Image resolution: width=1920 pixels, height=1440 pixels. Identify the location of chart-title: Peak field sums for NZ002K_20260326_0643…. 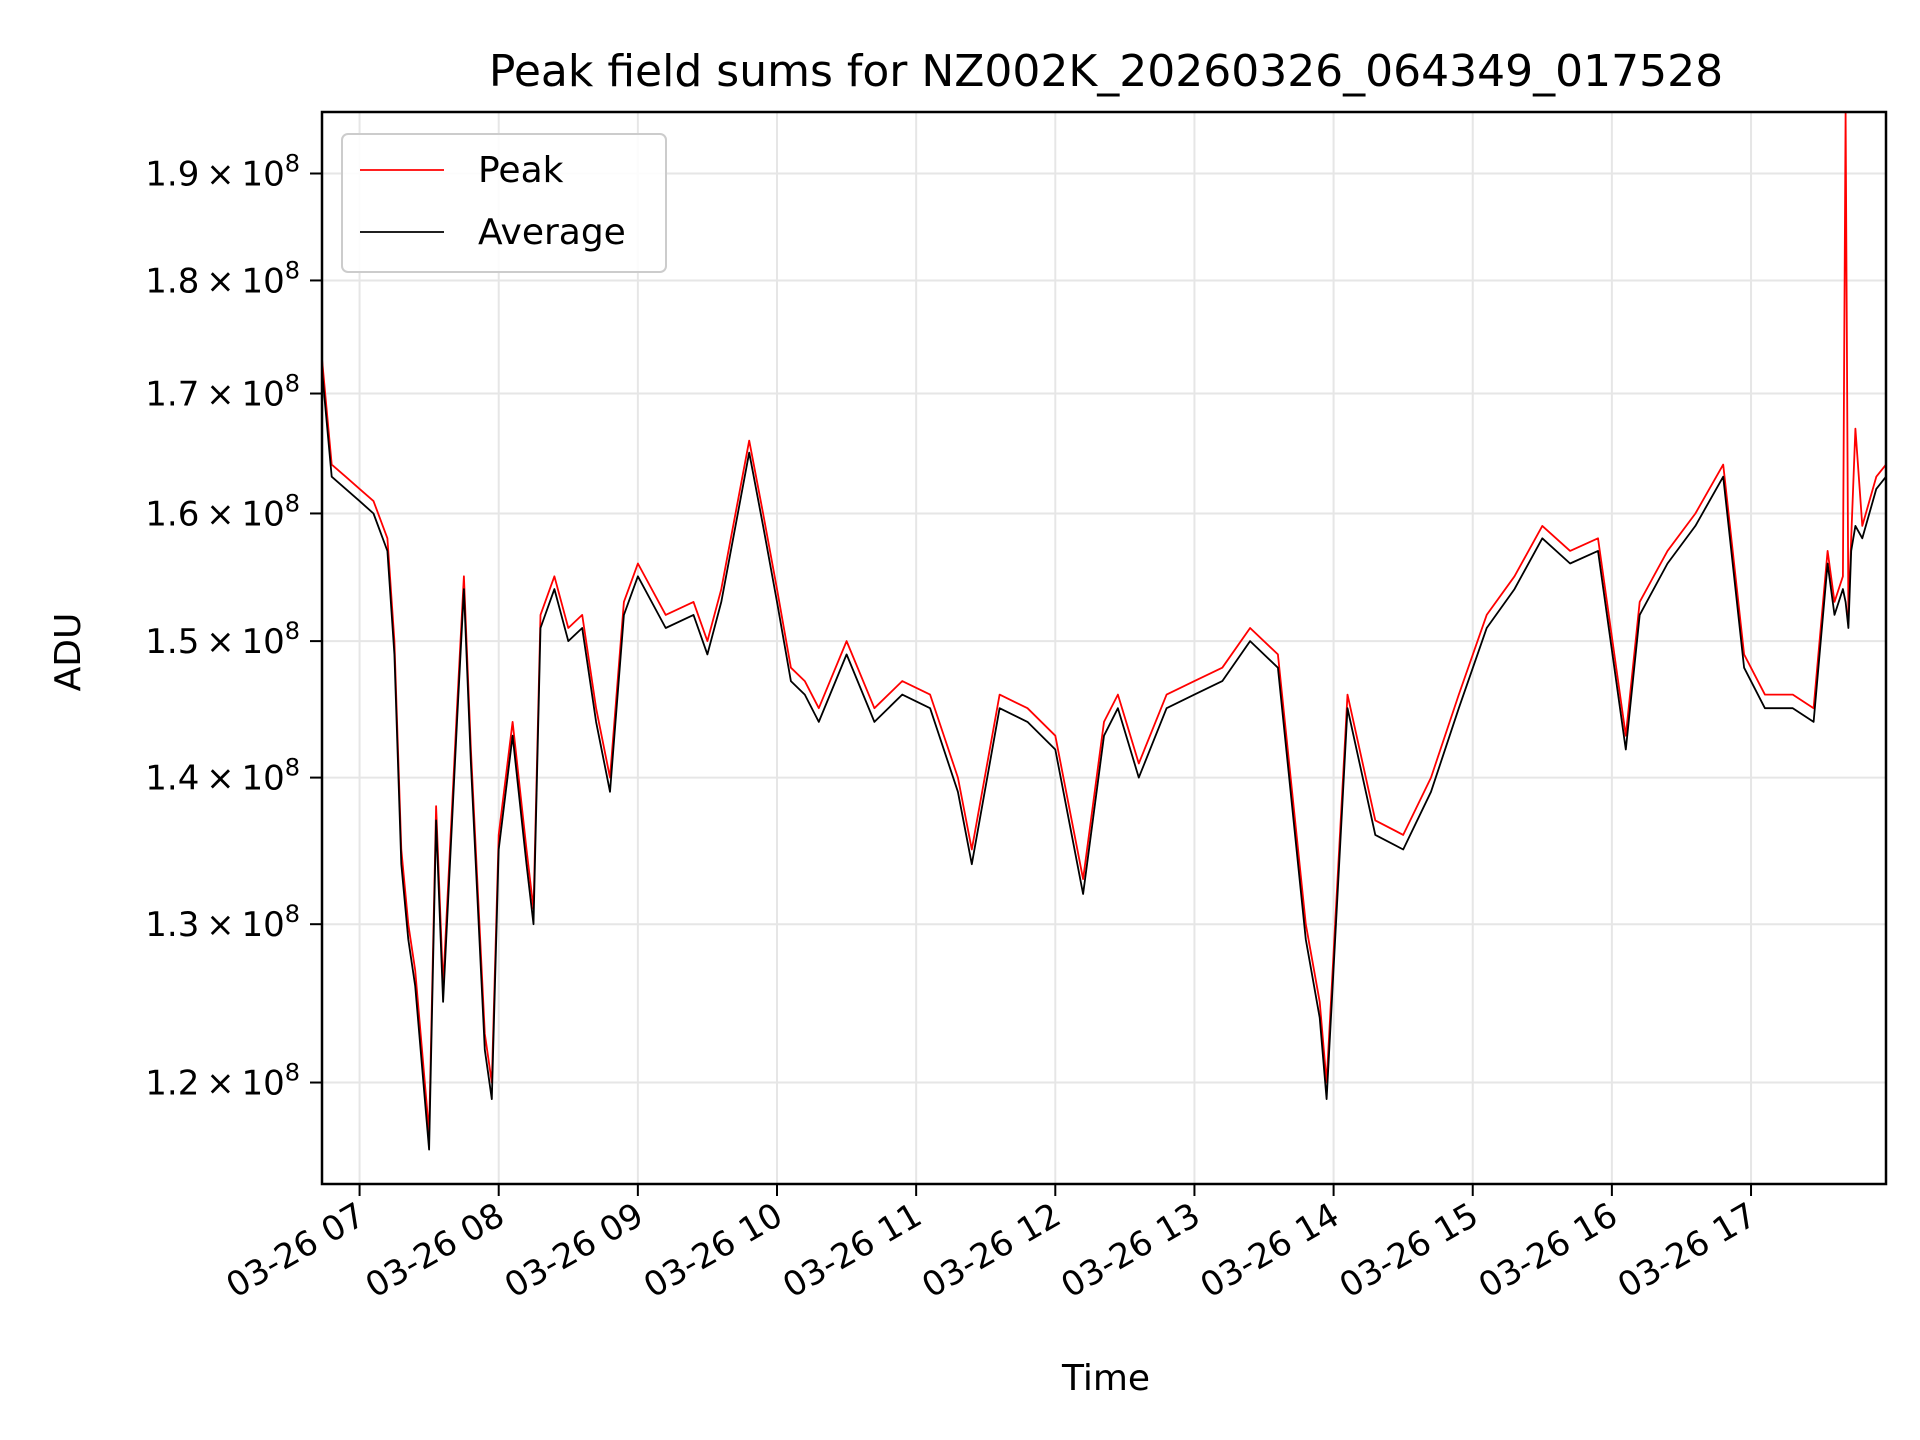
(1106, 71).